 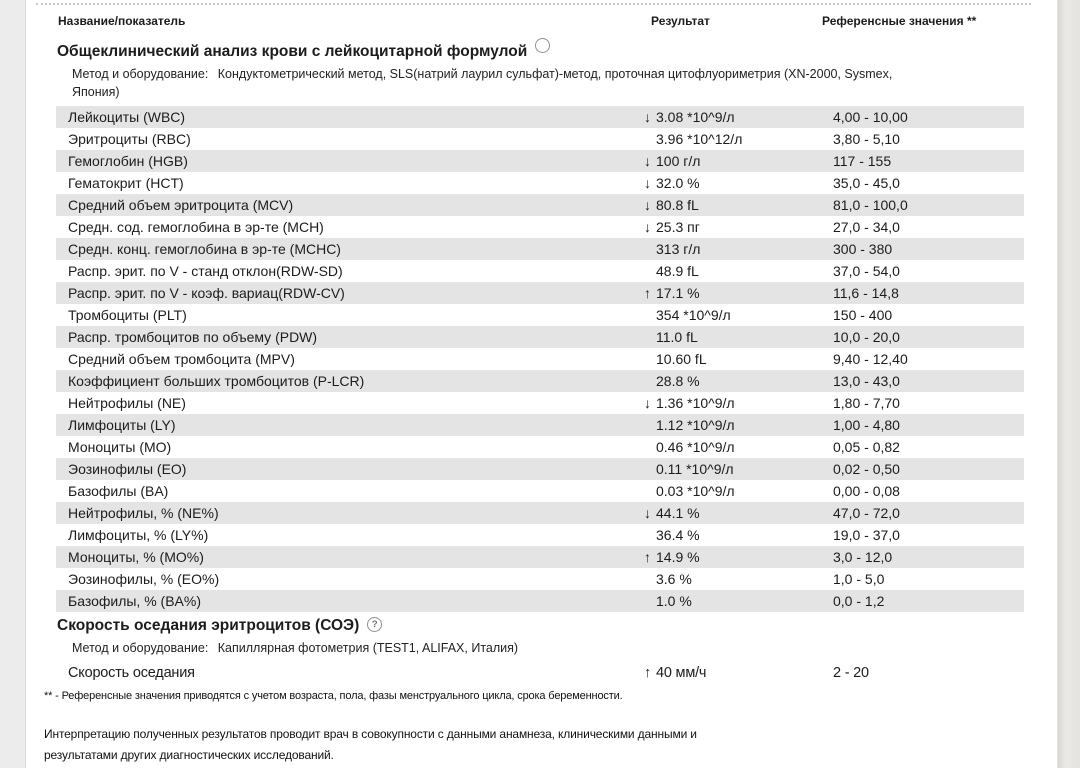 I want to click on parameter-name: Средн. конц. гемоглобина в эр-те (MCHC), so click(x=204, y=249).